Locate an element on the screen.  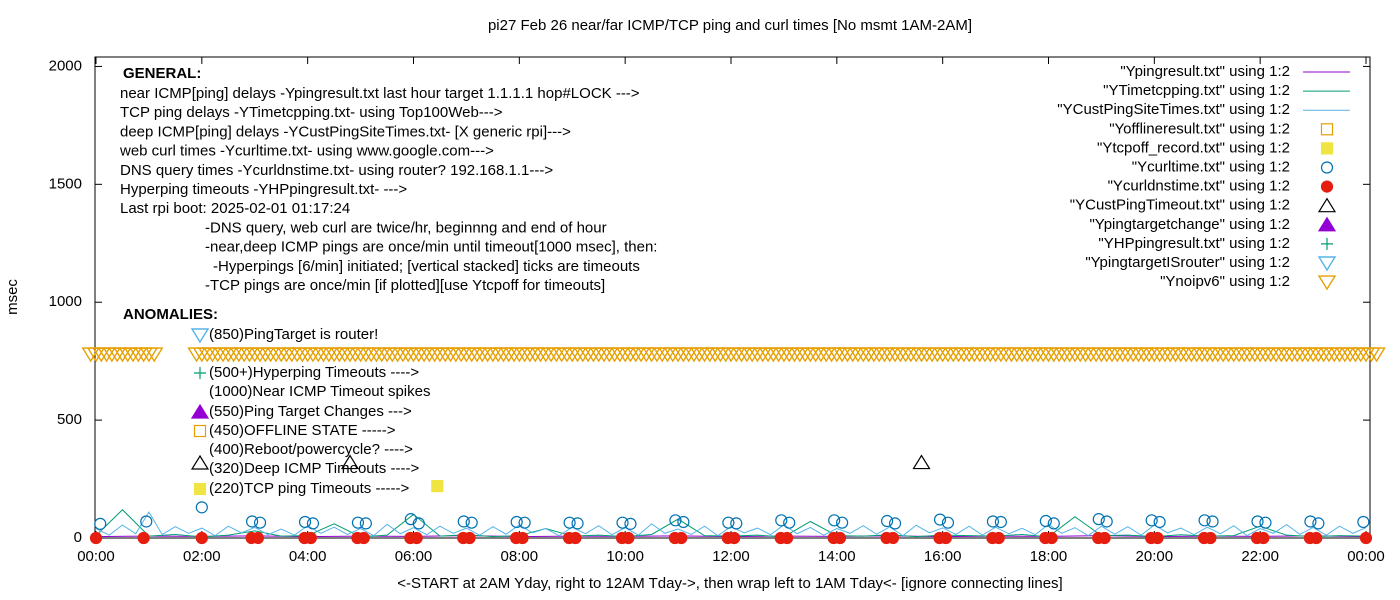
legend-label: "Ycurltime.txt" using 1:2 is located at coordinates (1211, 166).